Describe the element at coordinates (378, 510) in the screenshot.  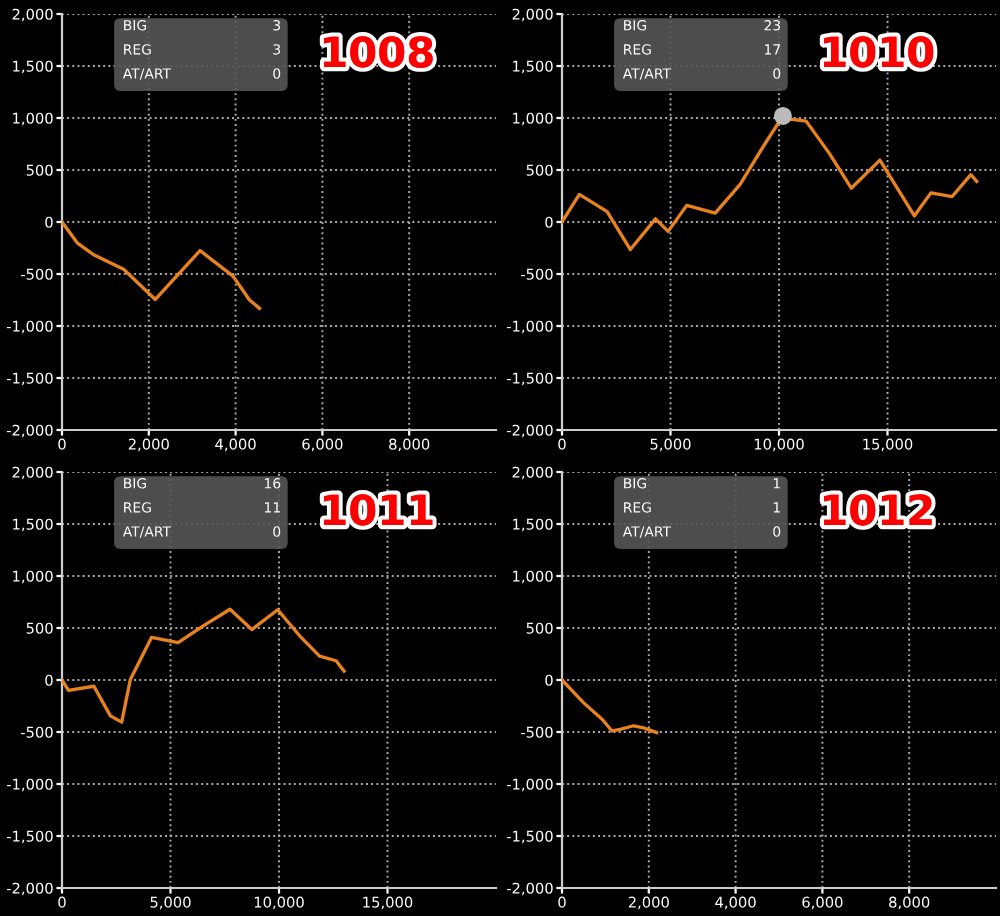
I see `chart-title: 1011` at that location.